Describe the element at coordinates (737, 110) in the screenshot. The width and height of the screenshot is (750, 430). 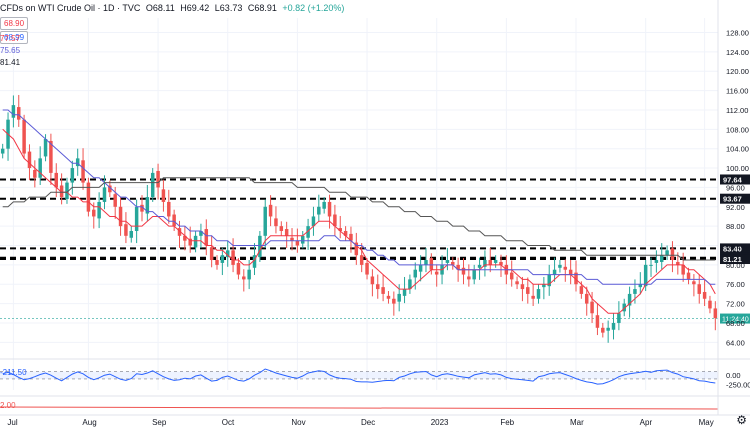
I see `y-tick-label: 112.00` at that location.